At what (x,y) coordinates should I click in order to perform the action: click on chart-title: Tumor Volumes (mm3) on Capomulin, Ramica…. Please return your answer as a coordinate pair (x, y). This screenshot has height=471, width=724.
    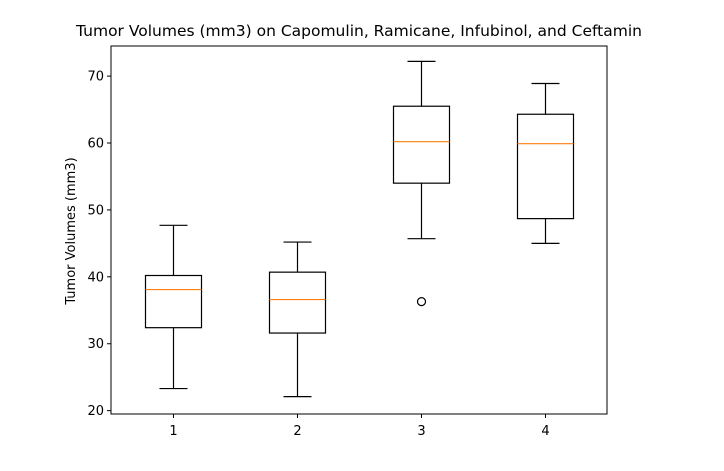
    Looking at the image, I should click on (358, 31).